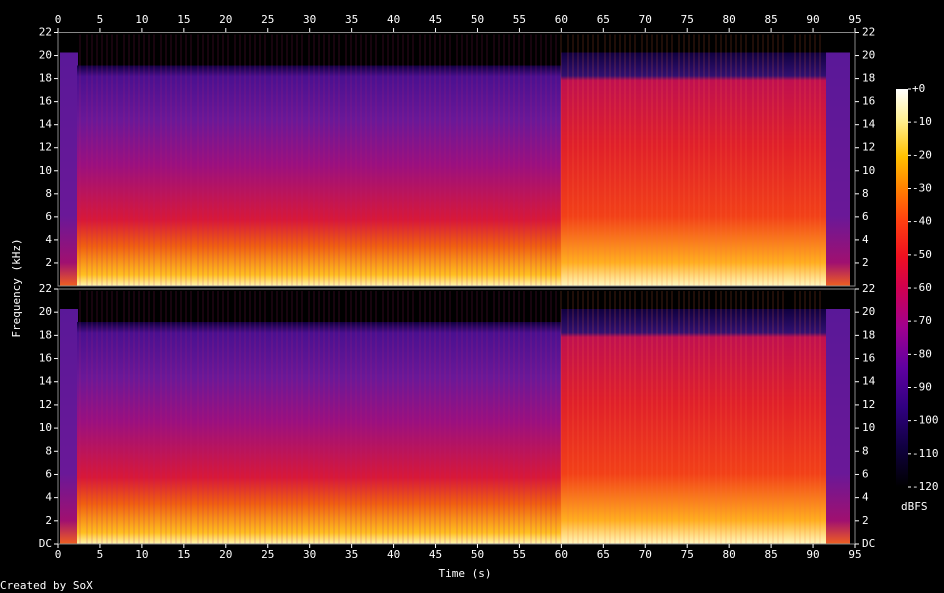  Describe the element at coordinates (16, 287) in the screenshot. I see `y-axis-label: Frequency (kHz)` at that location.